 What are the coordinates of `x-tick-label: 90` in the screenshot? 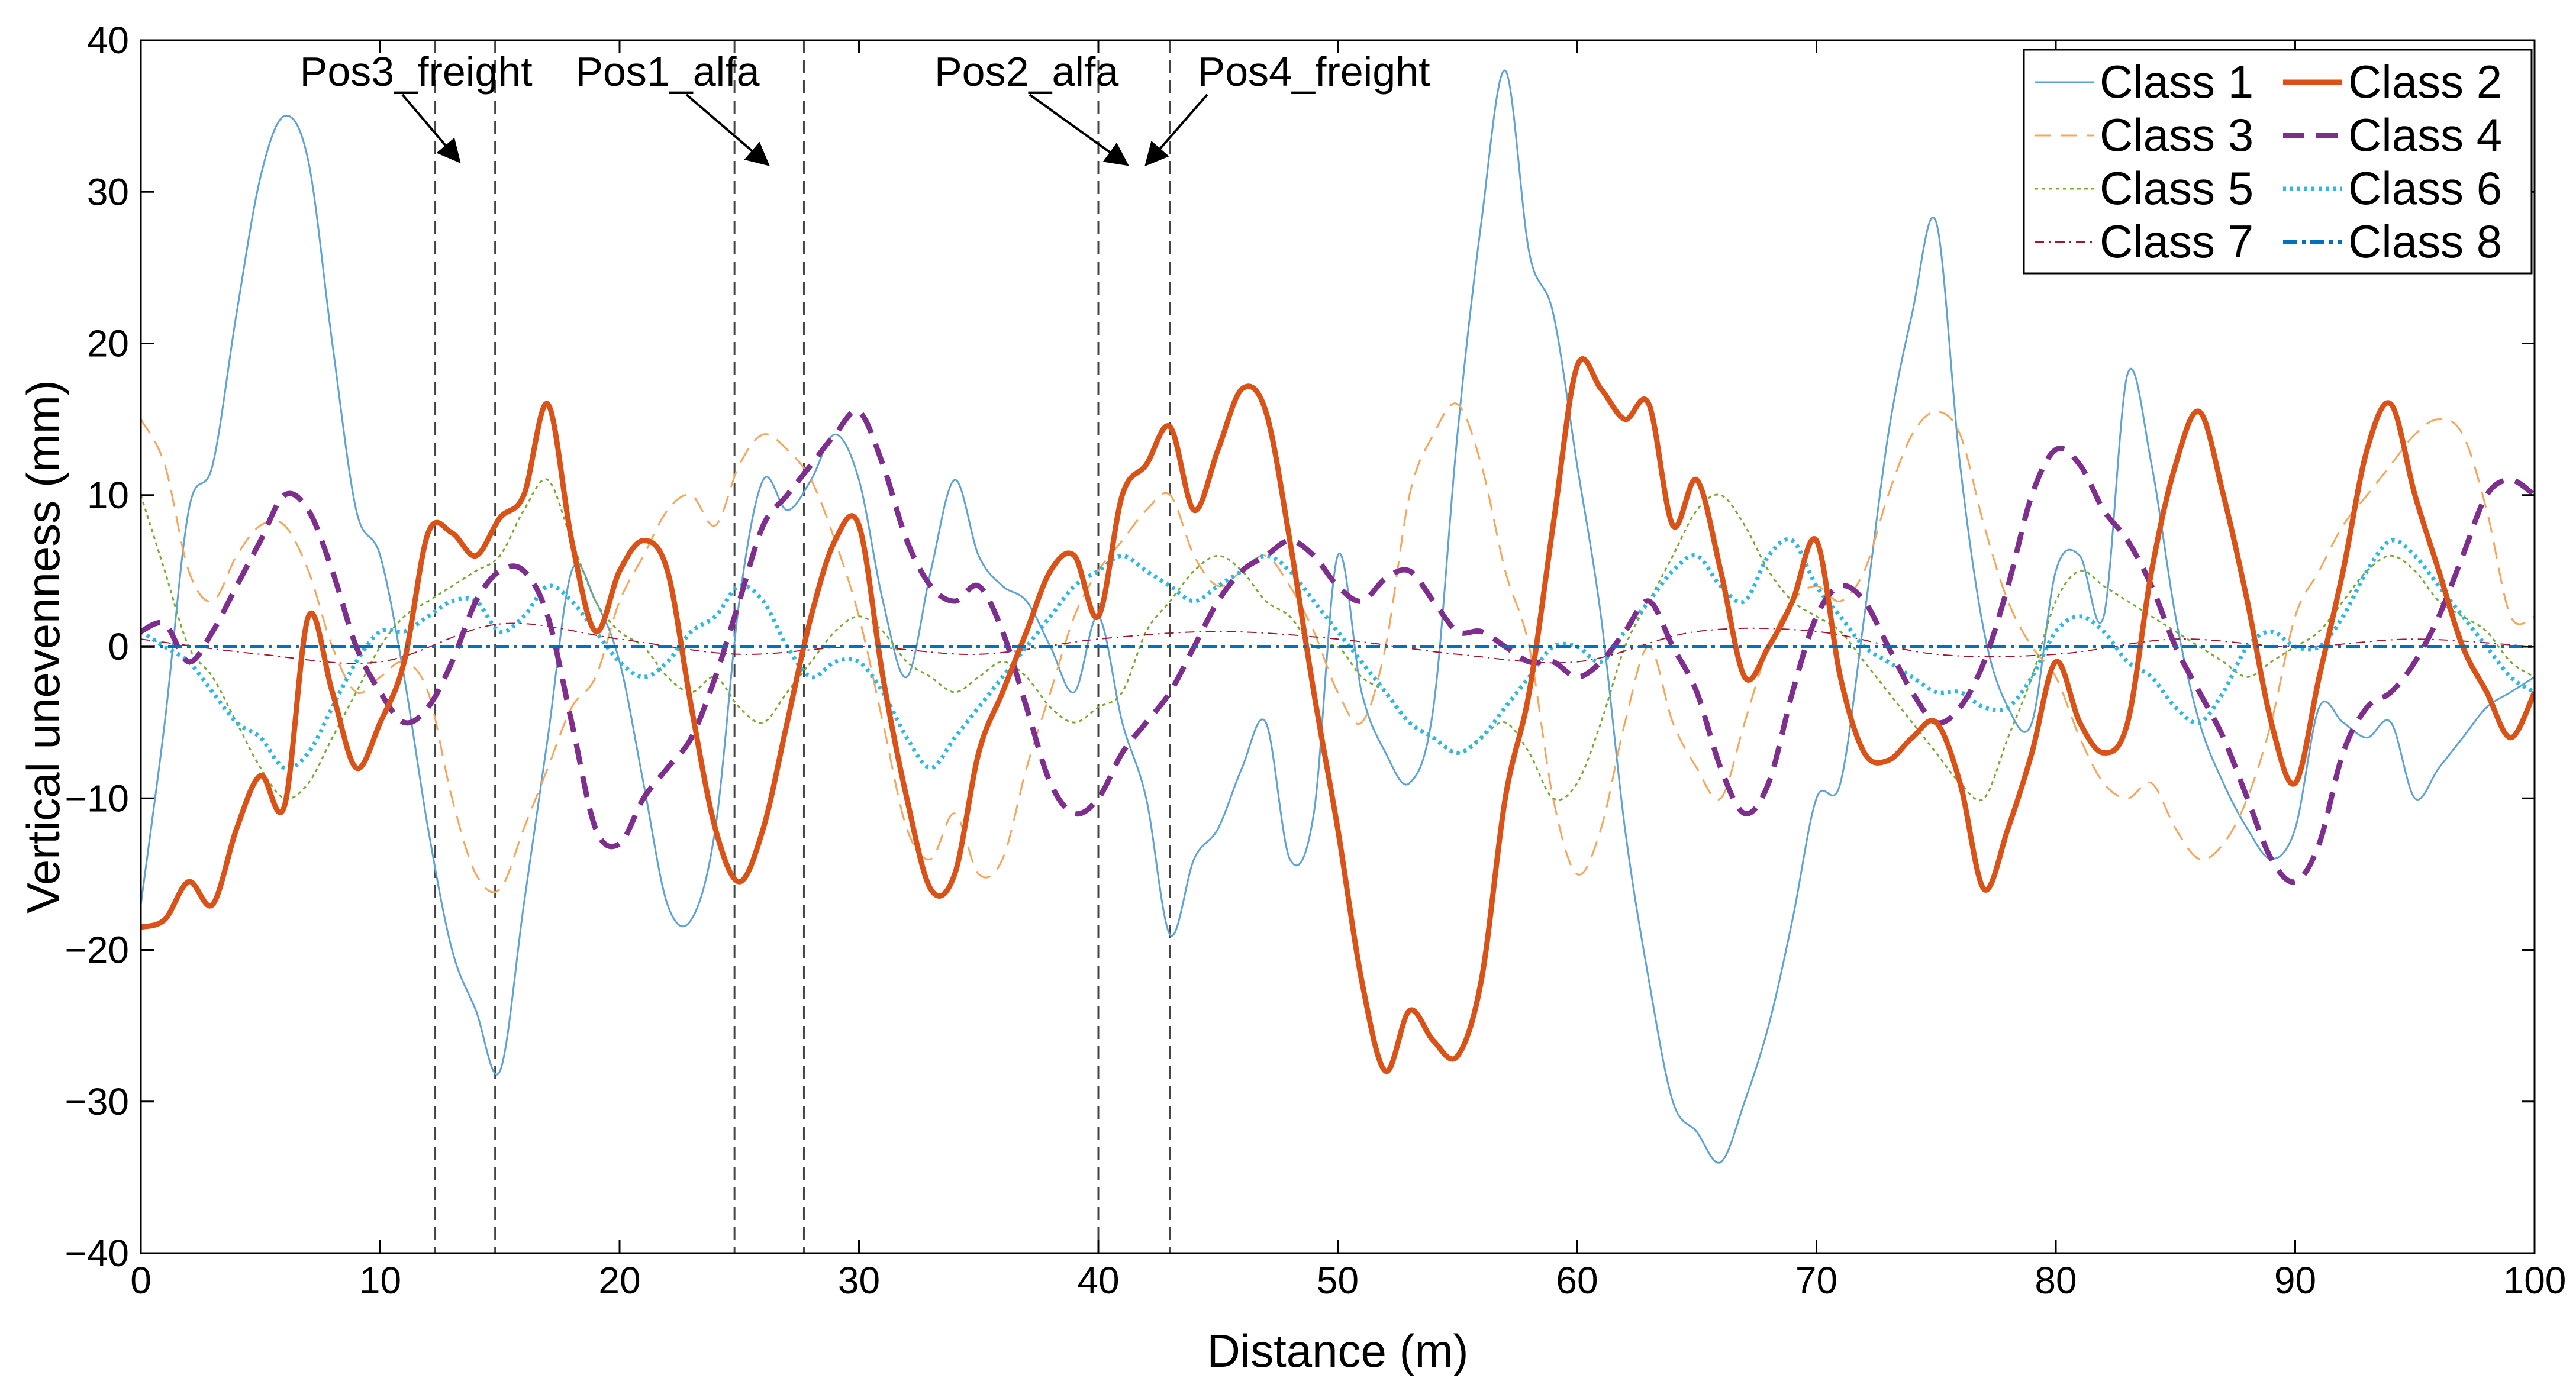 It's located at (2295, 1281).